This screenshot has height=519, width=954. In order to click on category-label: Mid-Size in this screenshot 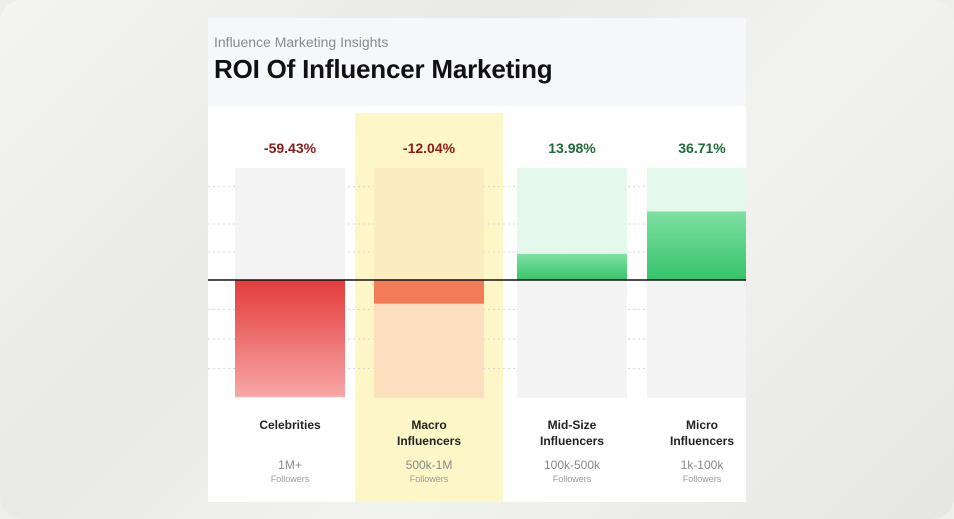, I will do `click(572, 425)`.